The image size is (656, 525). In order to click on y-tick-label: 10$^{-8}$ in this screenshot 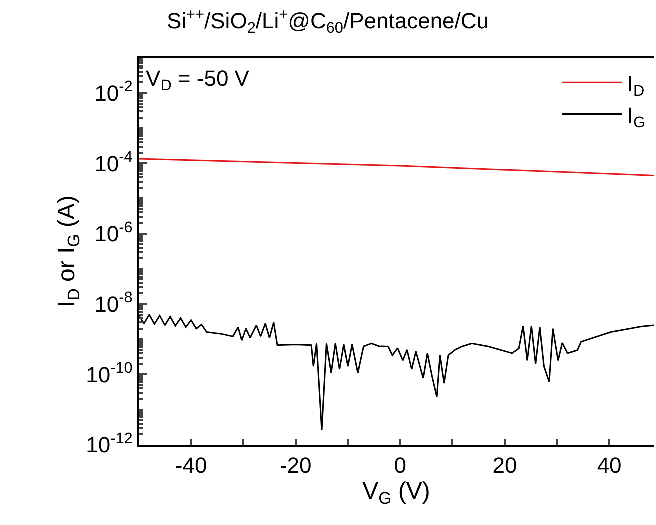, I will do `click(113, 303)`.